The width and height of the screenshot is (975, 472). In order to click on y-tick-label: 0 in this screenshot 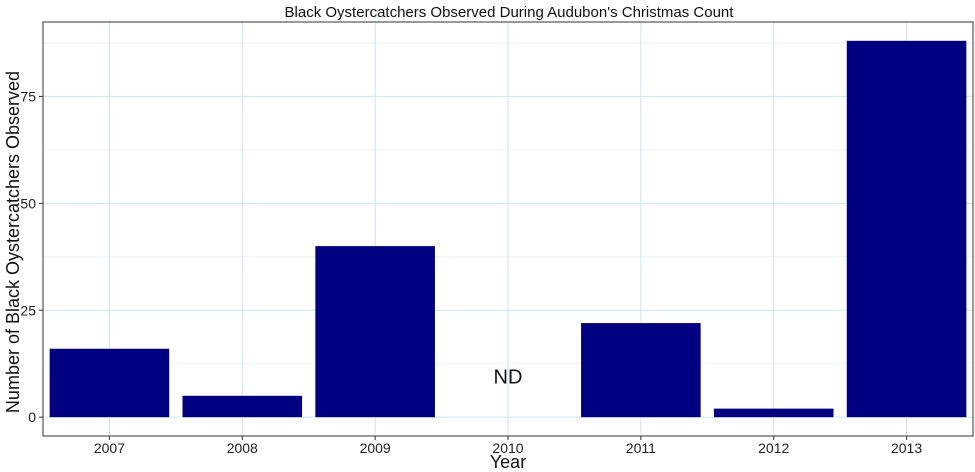, I will do `click(32, 417)`.